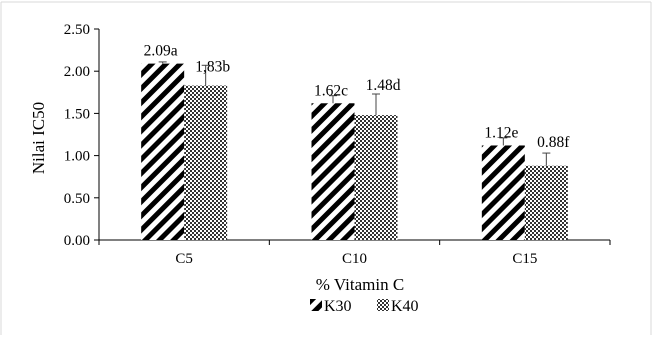  Describe the element at coordinates (405, 306) in the screenshot. I see `legend-label-k40: K40` at that location.